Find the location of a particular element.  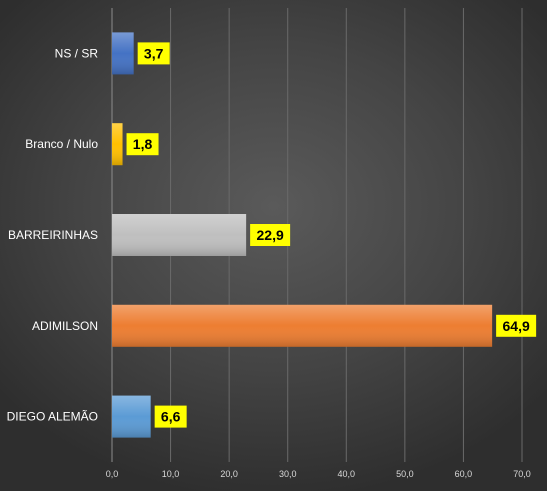

x-tick-label: 0,0 is located at coordinates (112, 474).